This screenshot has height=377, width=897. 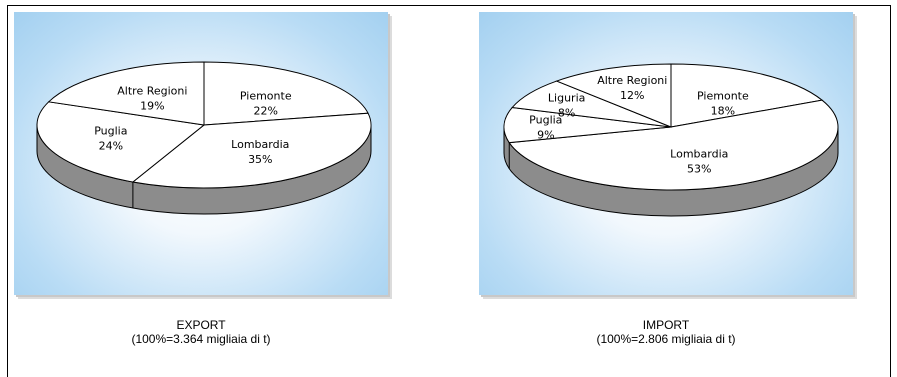 I want to click on slice-value-altre-regioni: 19%, so click(x=152, y=105).